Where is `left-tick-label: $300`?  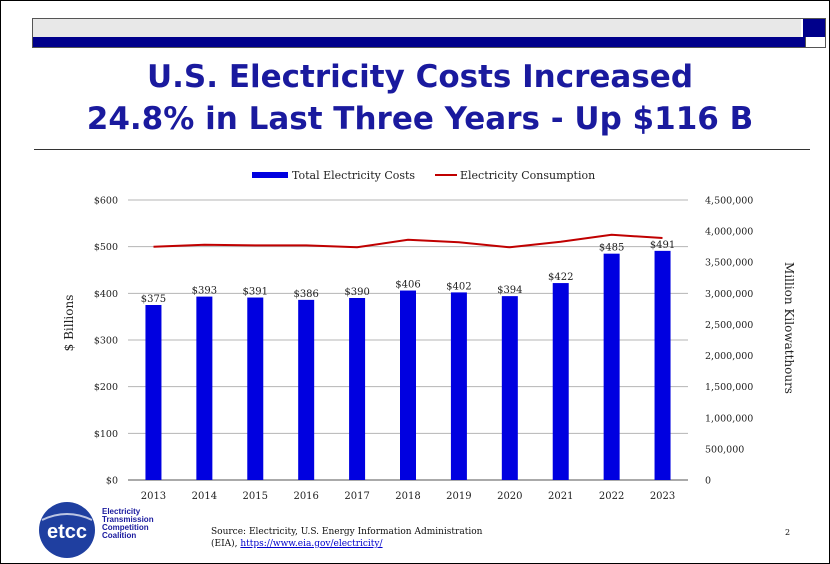
left-tick-label: $300 is located at coordinates (106, 341).